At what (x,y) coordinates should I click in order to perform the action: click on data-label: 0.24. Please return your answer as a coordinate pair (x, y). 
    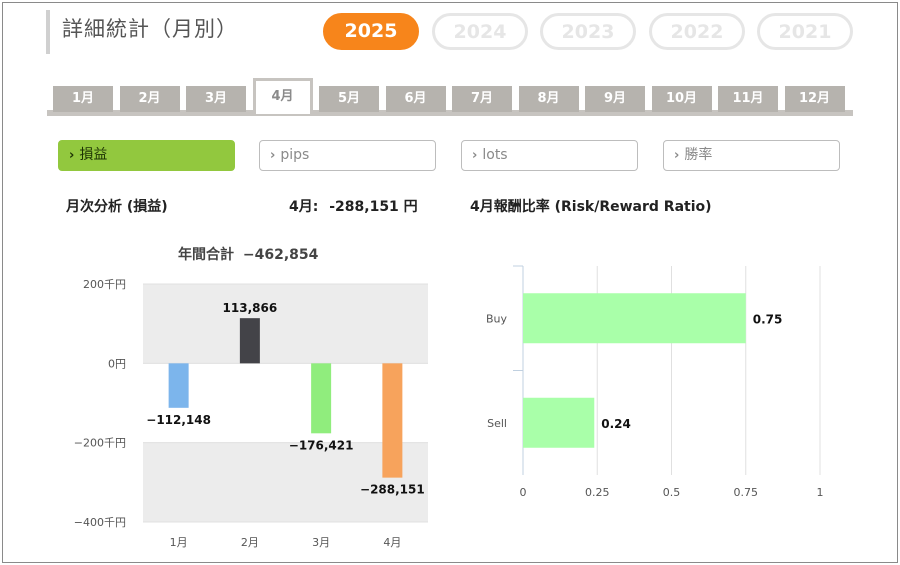
    Looking at the image, I should click on (616, 424).